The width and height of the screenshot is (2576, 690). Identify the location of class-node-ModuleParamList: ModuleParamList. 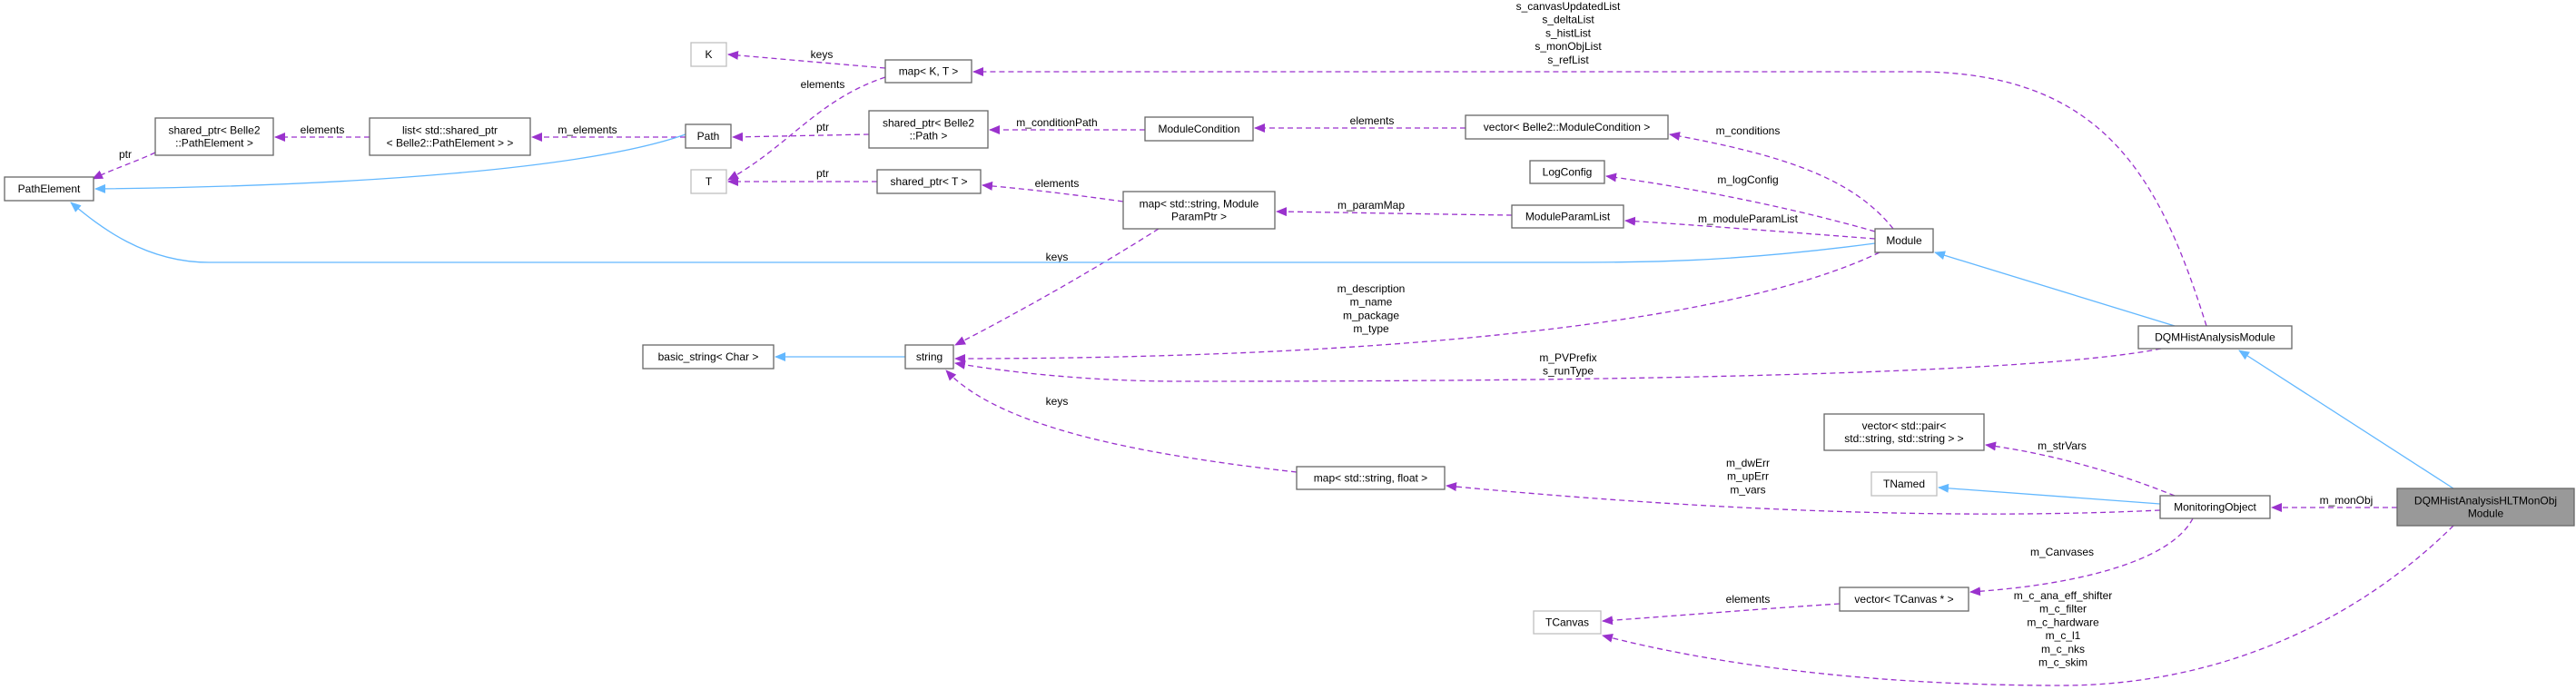
(1567, 216).